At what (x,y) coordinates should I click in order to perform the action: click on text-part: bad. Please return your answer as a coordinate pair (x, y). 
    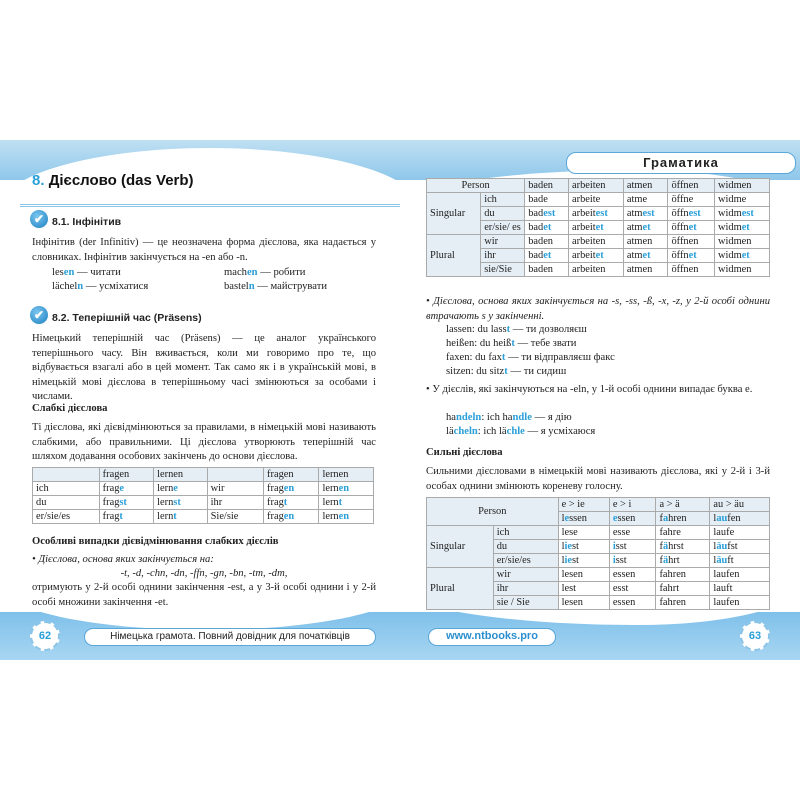
    Looking at the image, I should click on (536, 213).